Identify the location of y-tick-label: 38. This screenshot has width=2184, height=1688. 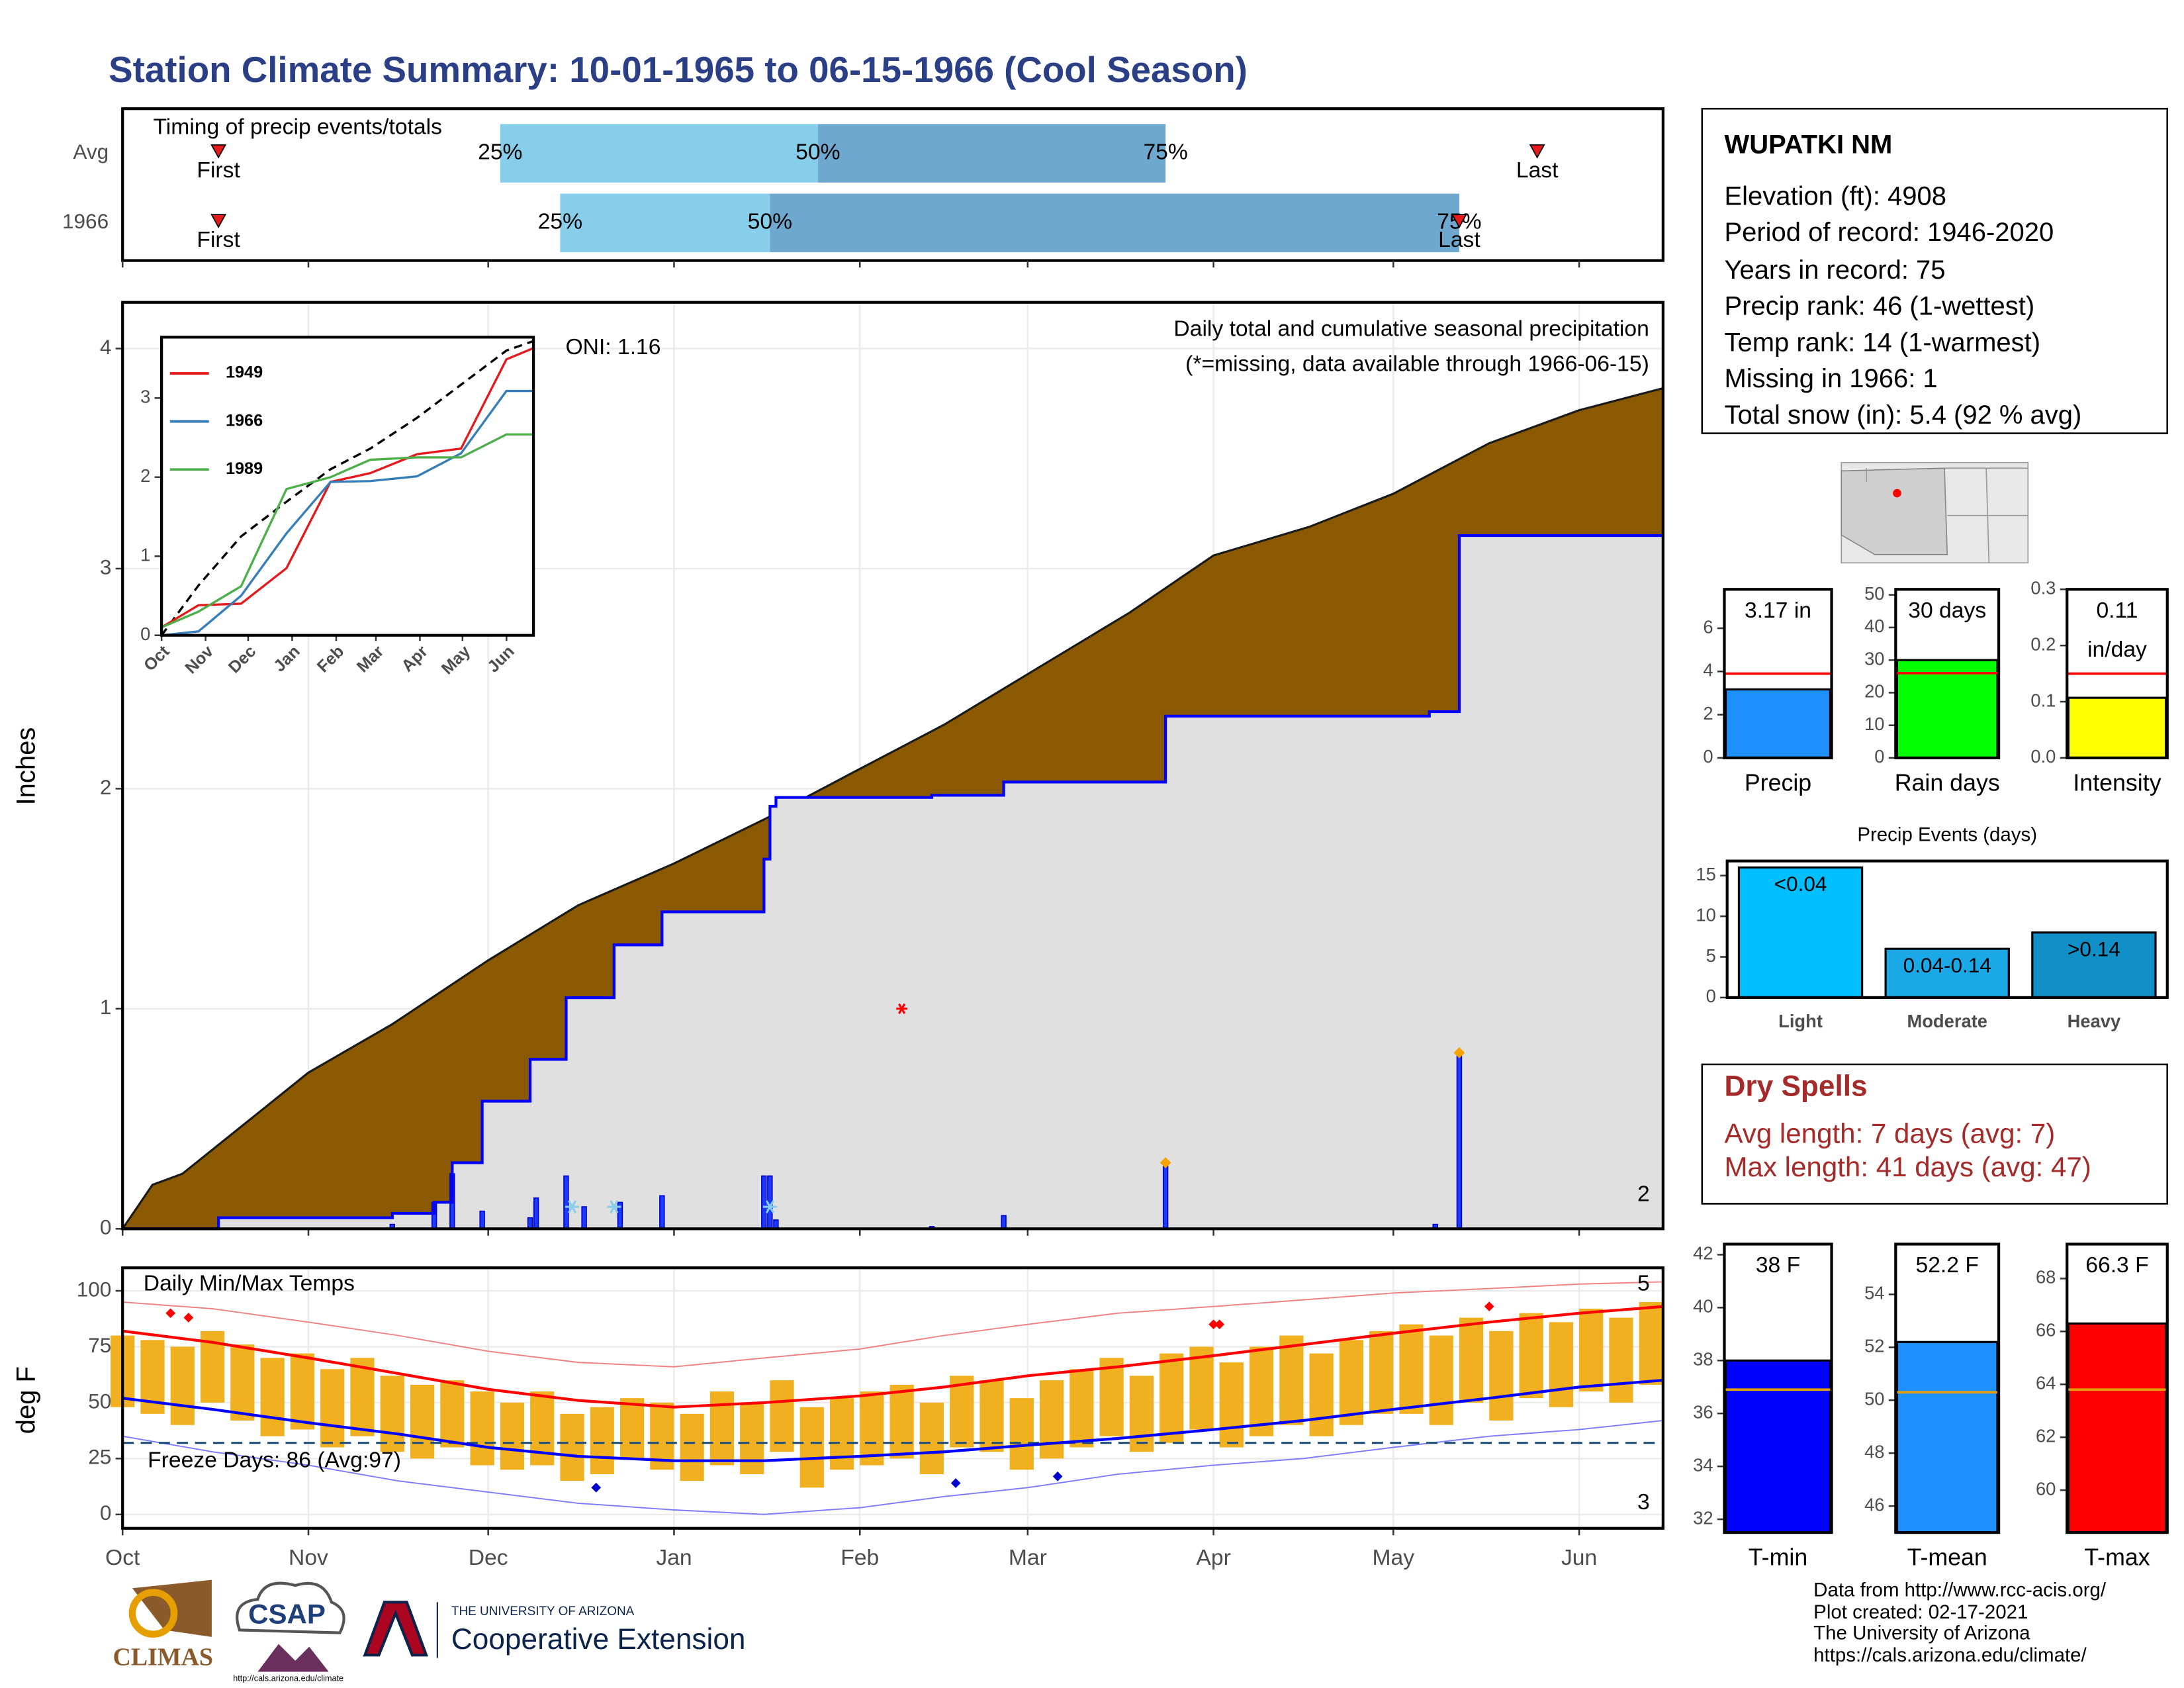
(1703, 1359).